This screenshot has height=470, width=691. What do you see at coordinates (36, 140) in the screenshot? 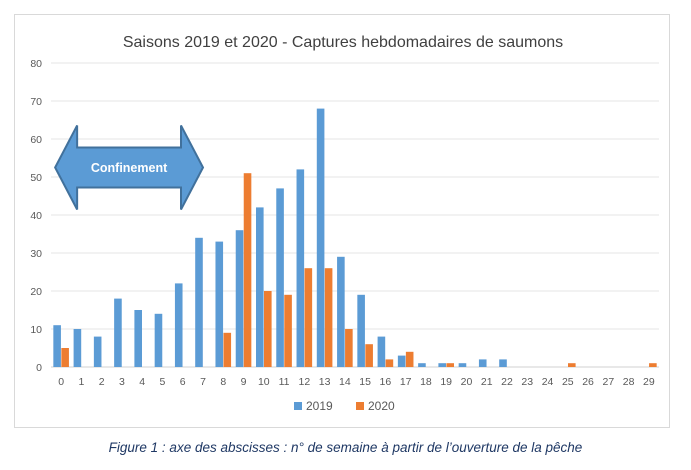
I see `y-tick-label: 60` at bounding box center [36, 140].